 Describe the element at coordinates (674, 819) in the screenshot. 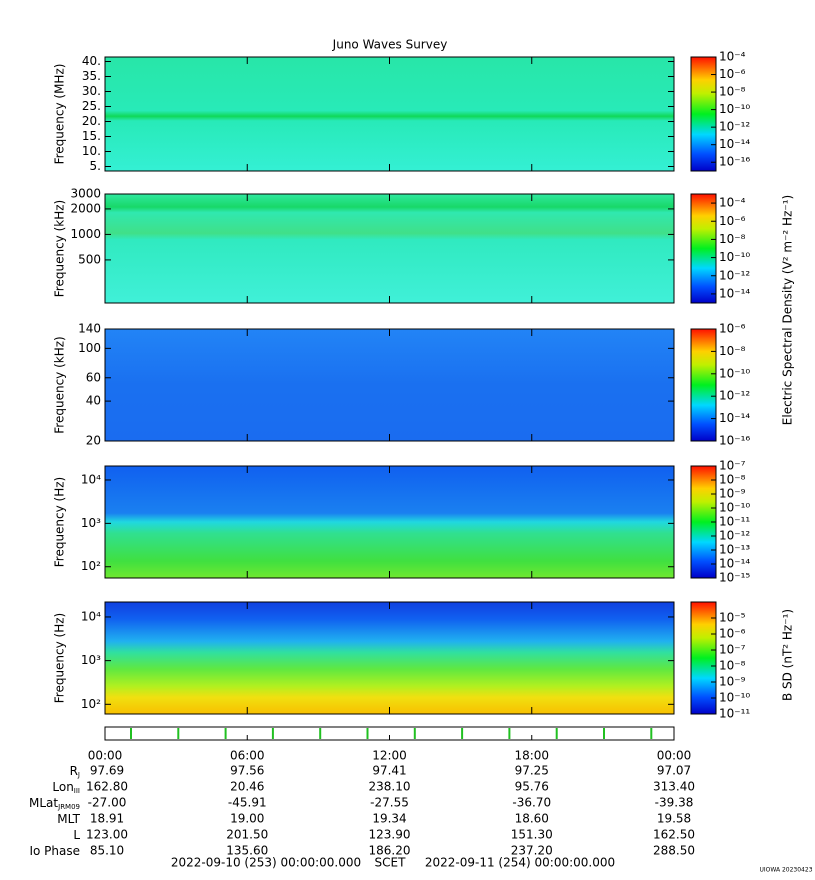

I see `ephemeris-value: 19.58` at that location.